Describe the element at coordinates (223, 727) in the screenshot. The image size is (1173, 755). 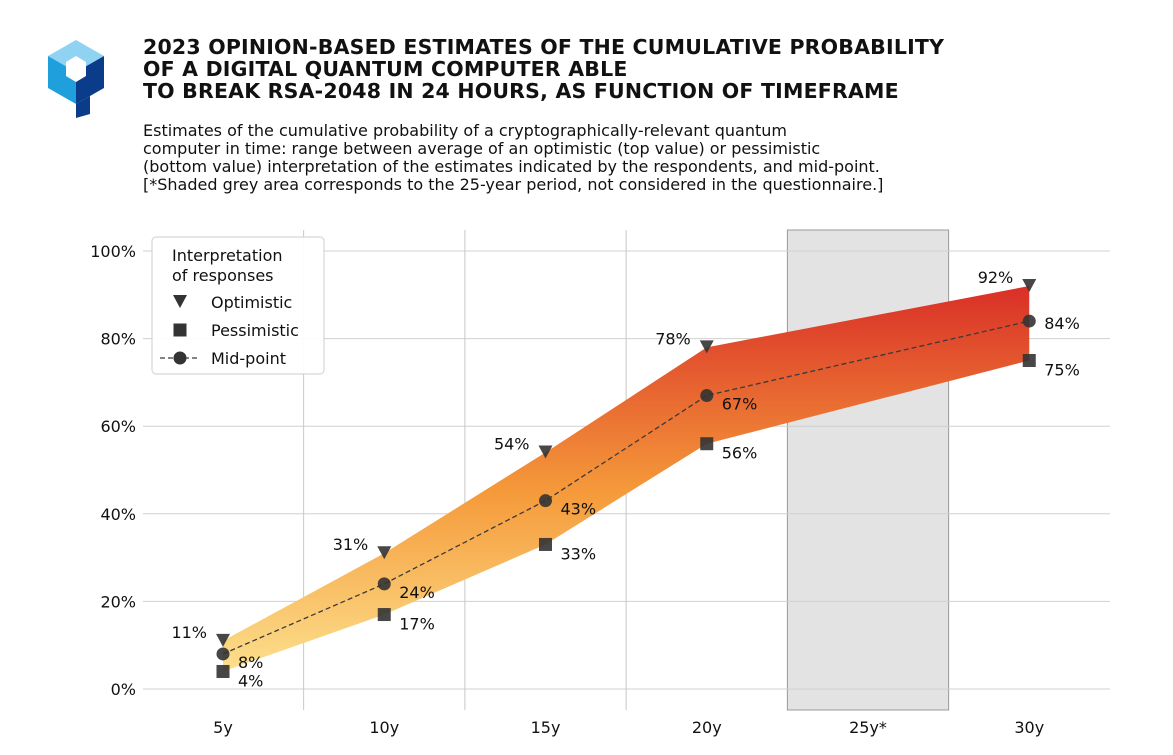
I see `x-tick-label: 5y` at that location.